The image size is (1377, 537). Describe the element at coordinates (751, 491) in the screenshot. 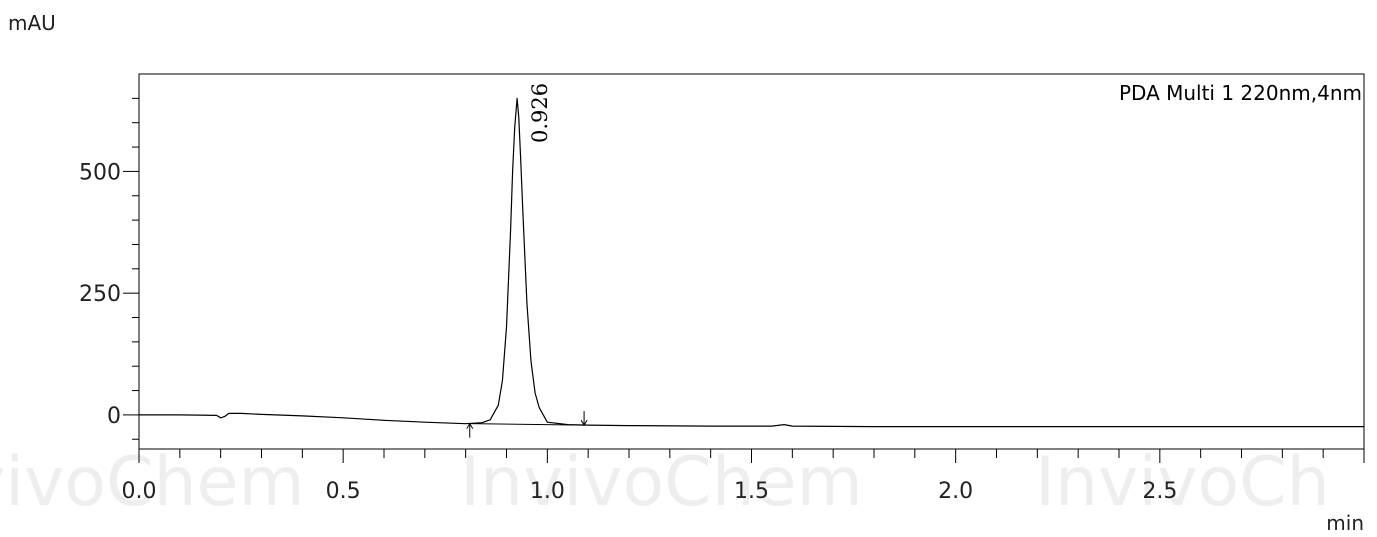

I see `x-tick-label: 1.5` at that location.